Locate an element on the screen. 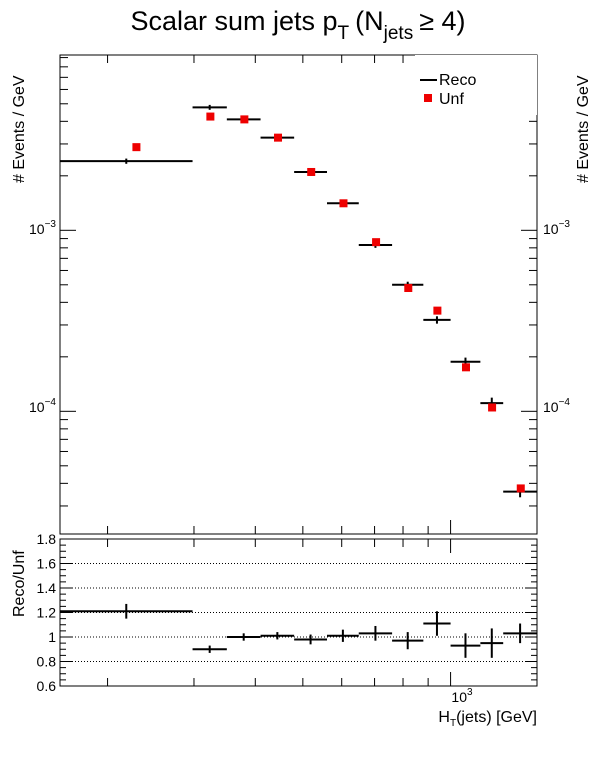 The width and height of the screenshot is (596, 772). legend: Reco Unf is located at coordinates (476, 85).